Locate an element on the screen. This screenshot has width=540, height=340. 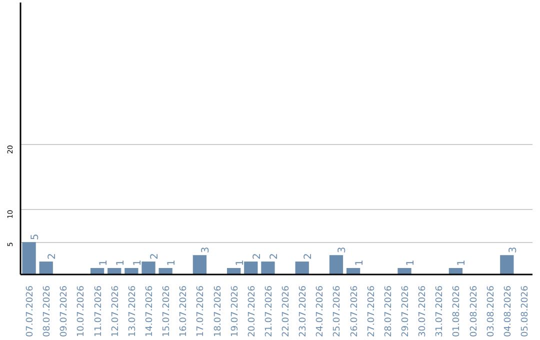
x-tick-label: 27.07.2026 is located at coordinates (371, 311).